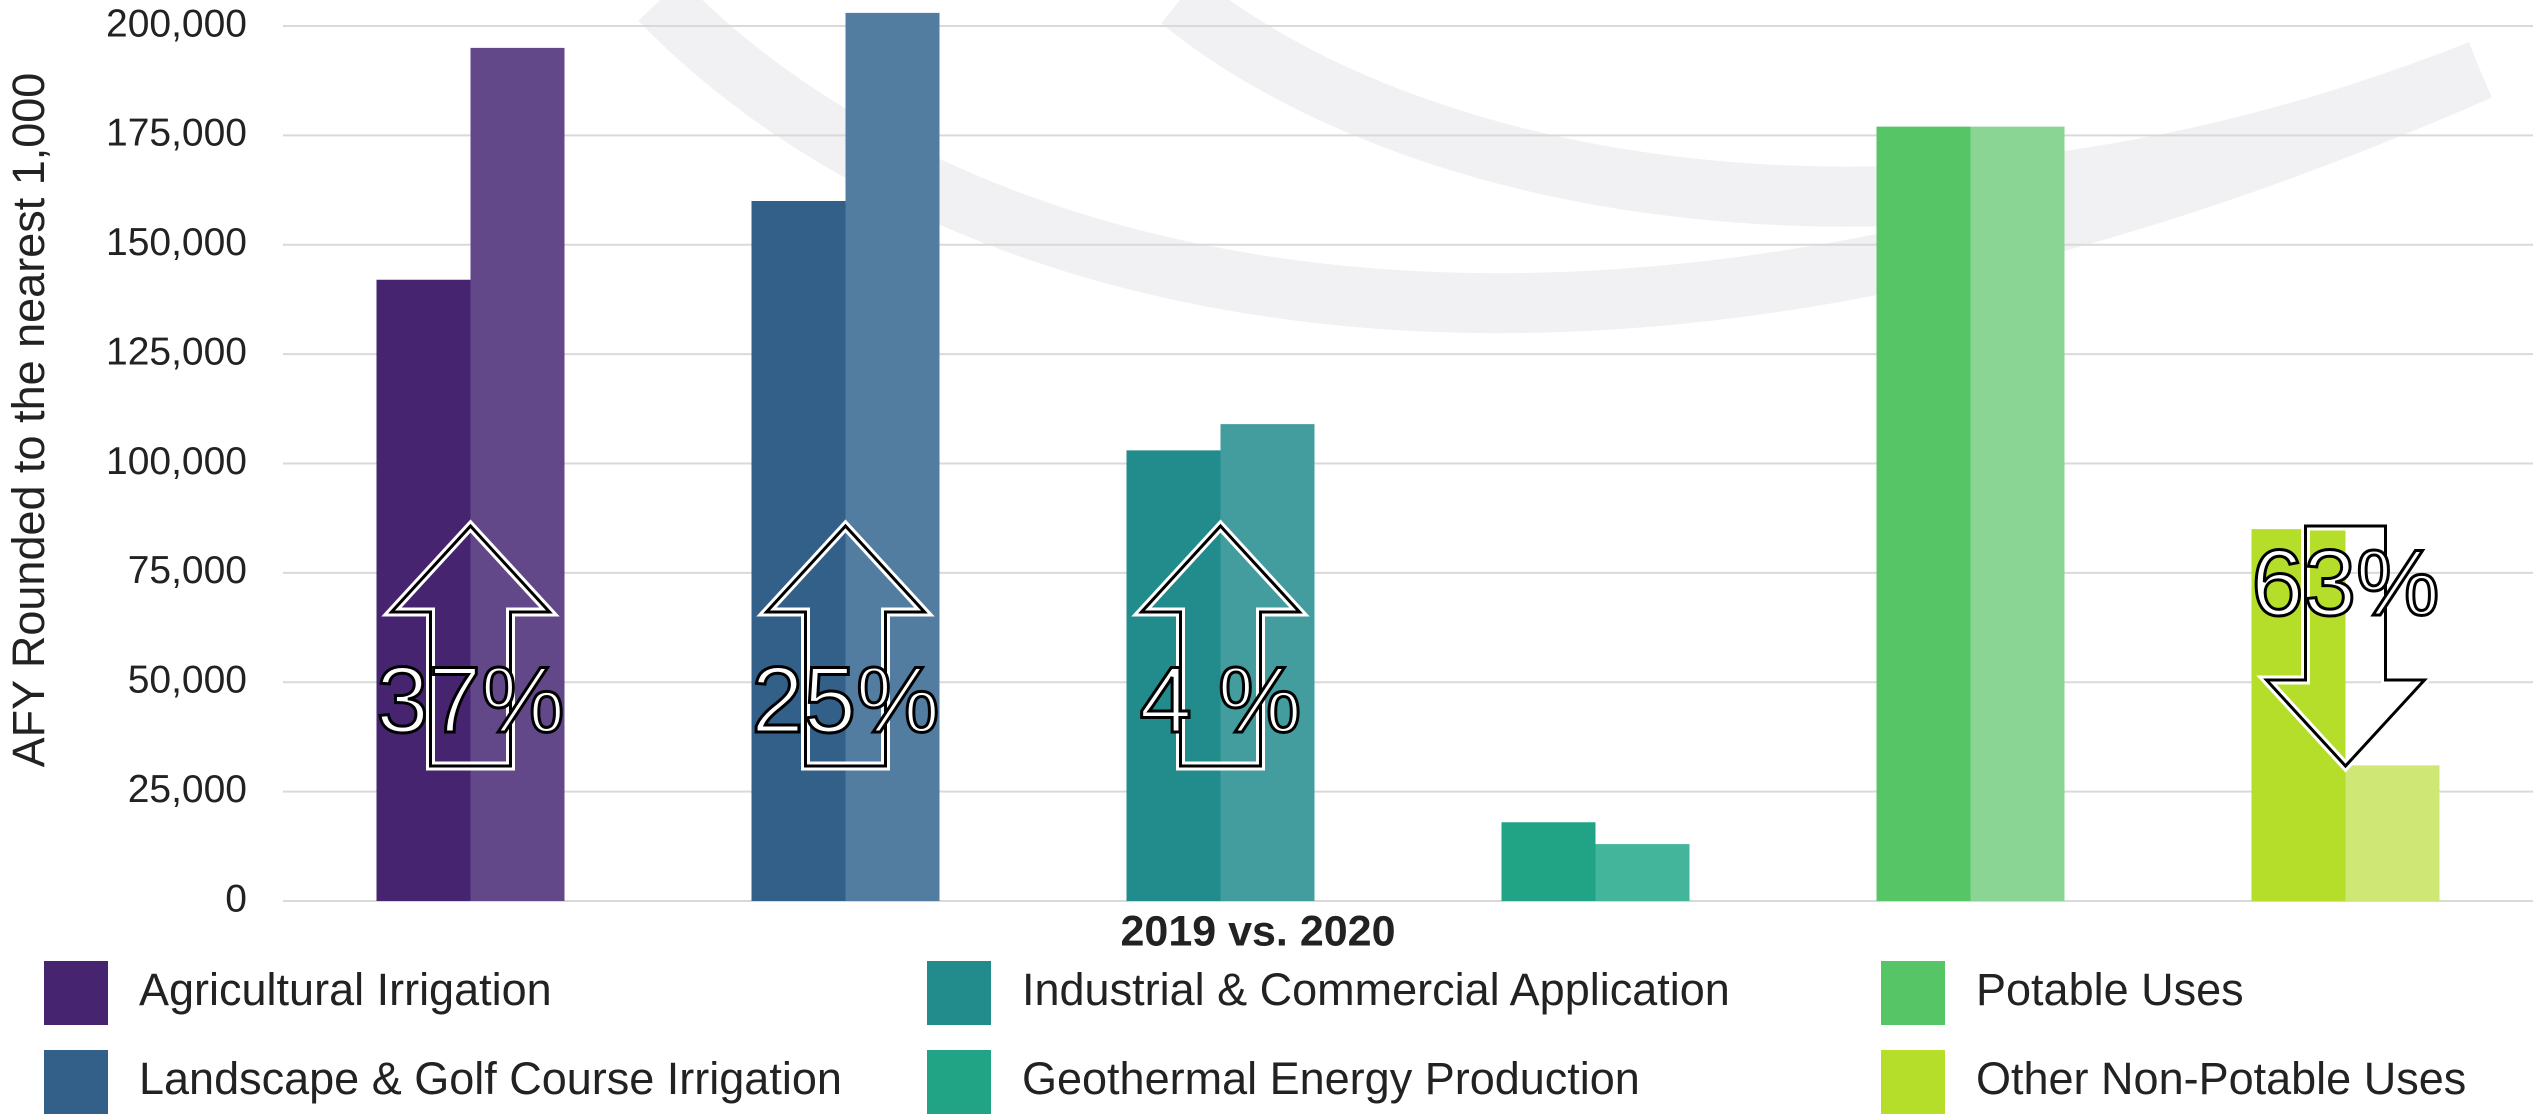 The width and height of the screenshot is (2535, 1116). What do you see at coordinates (2345, 582) in the screenshot?
I see `annotation-label: 63%` at bounding box center [2345, 582].